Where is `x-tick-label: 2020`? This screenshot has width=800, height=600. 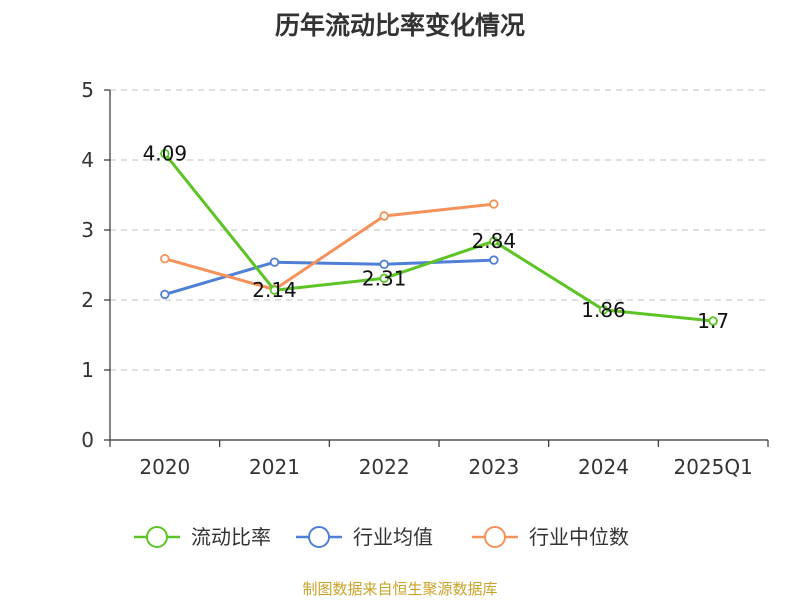
x-tick-label: 2020 is located at coordinates (164, 467).